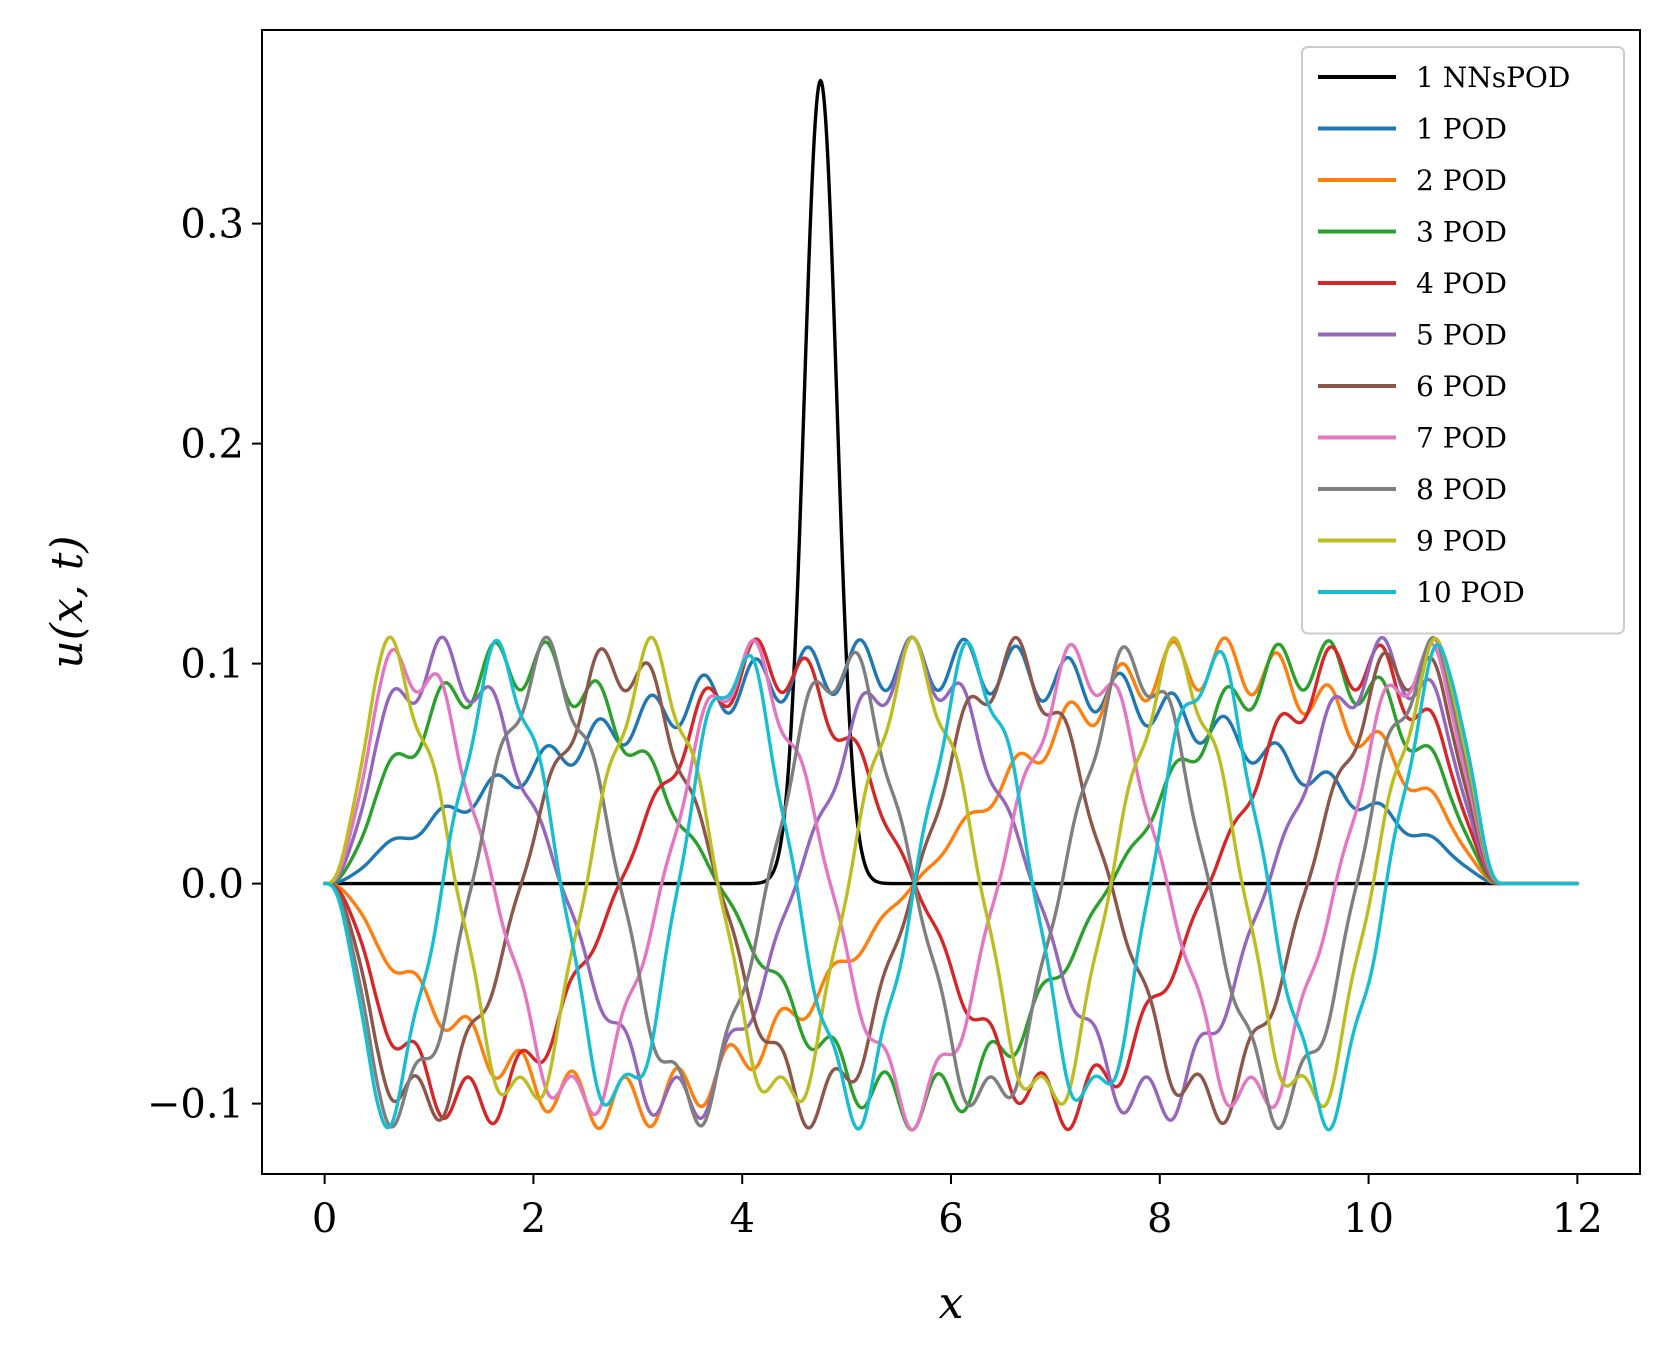 This screenshot has height=1350, width=1663. What do you see at coordinates (1461, 438) in the screenshot?
I see `legend-entry: 7 POD` at bounding box center [1461, 438].